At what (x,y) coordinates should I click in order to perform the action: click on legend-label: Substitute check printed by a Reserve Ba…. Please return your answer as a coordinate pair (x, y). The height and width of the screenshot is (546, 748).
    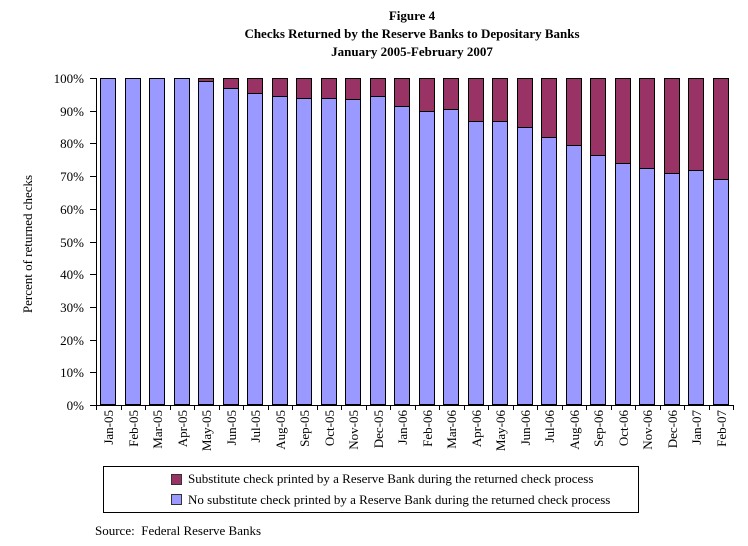
    Looking at the image, I should click on (391, 479).